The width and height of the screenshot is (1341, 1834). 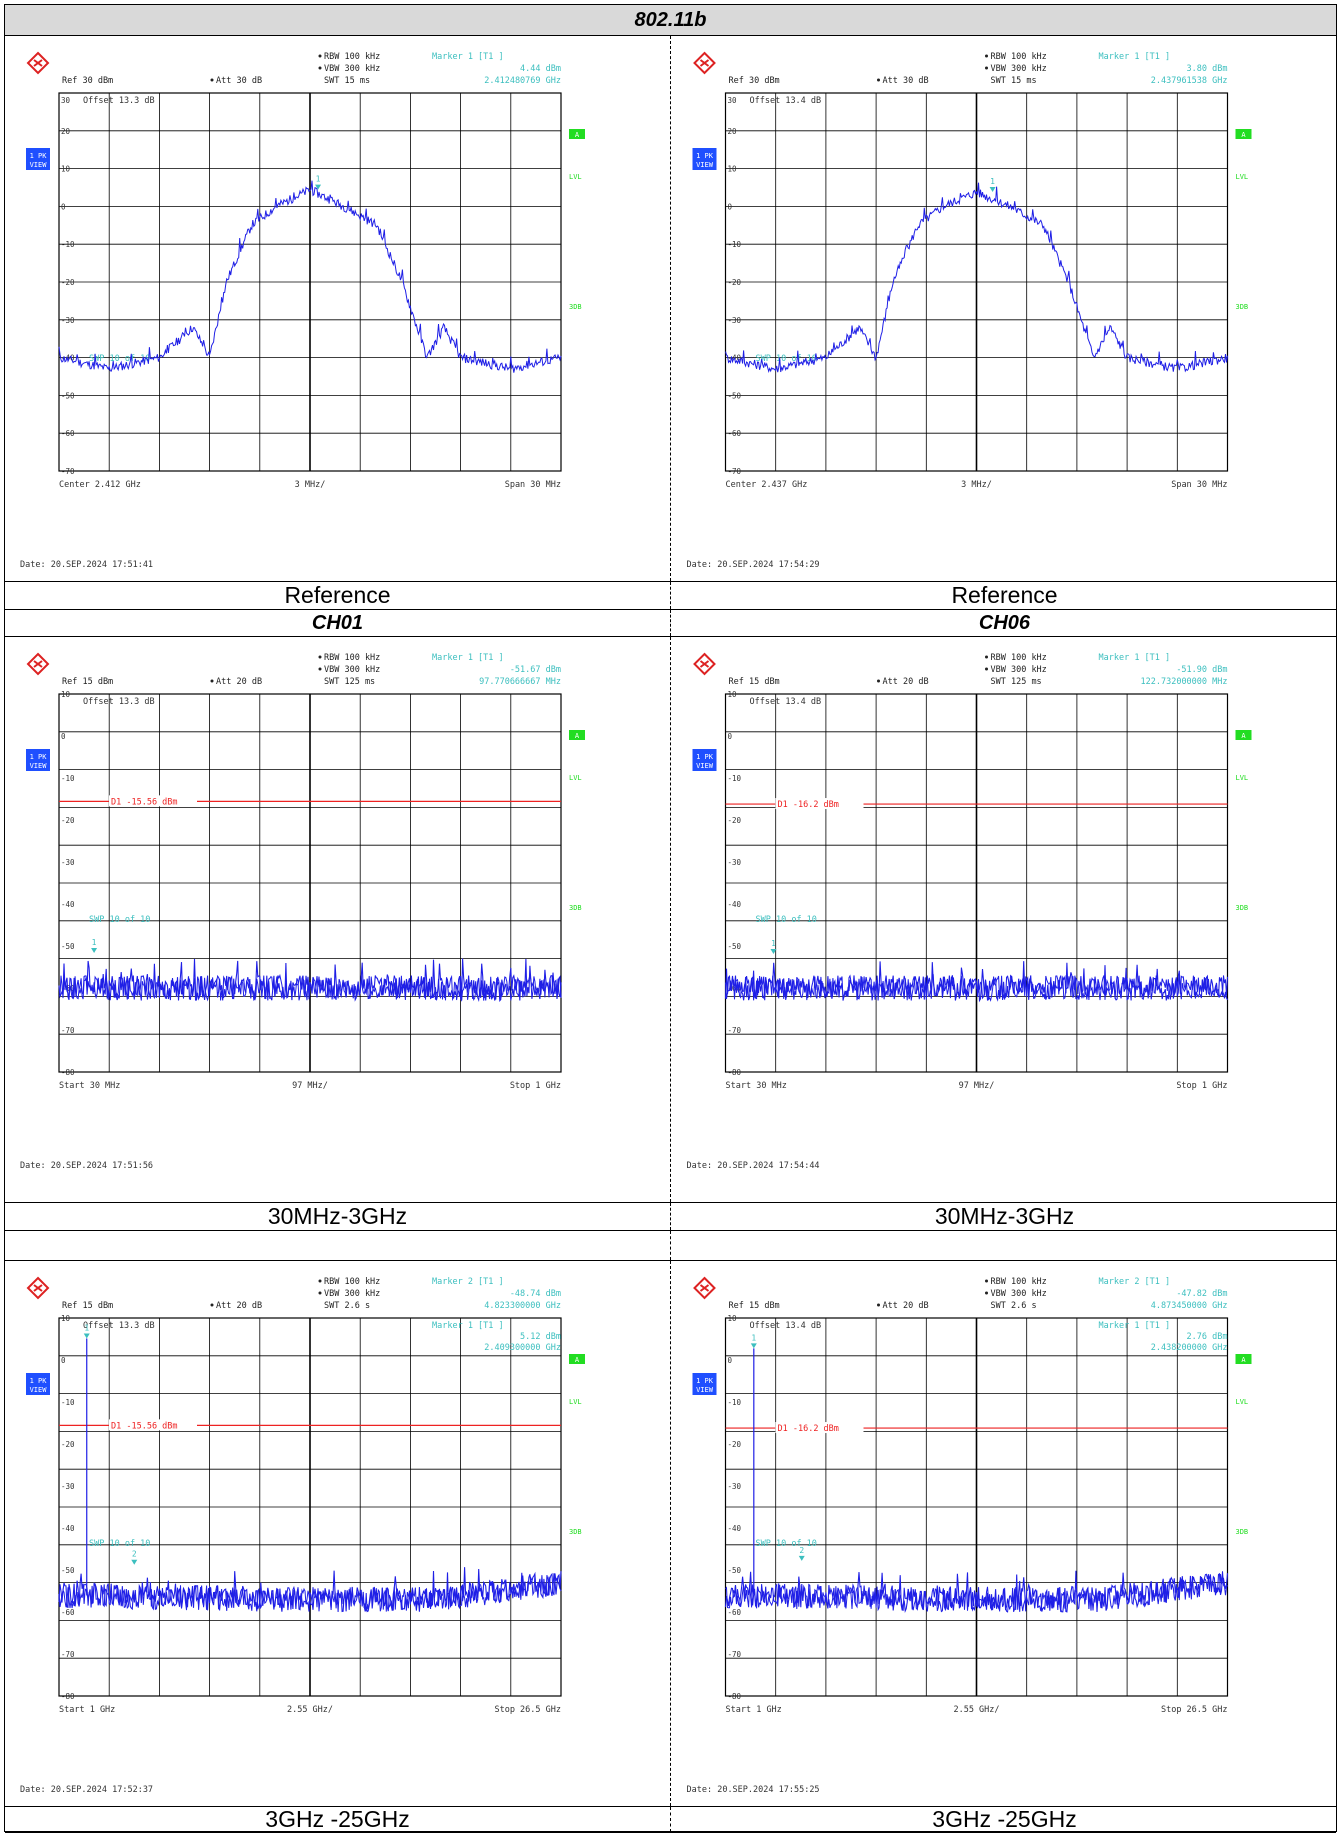 What do you see at coordinates (1189, 1348) in the screenshot?
I see `marker2-freq: 2.438200000 GHz` at bounding box center [1189, 1348].